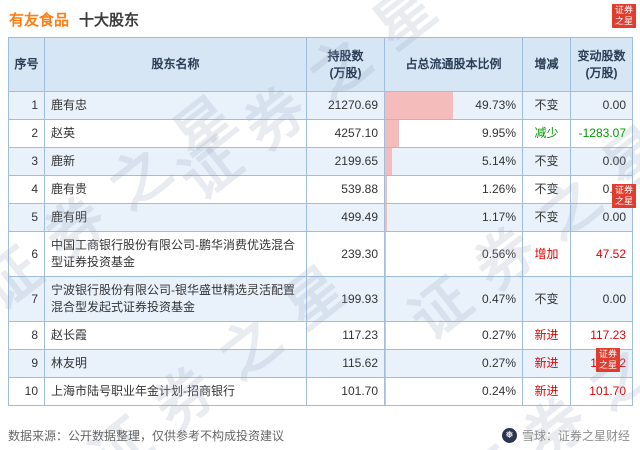  Describe the element at coordinates (498, 161) in the screenshot. I see `ratio-text: 5.14%` at that location.